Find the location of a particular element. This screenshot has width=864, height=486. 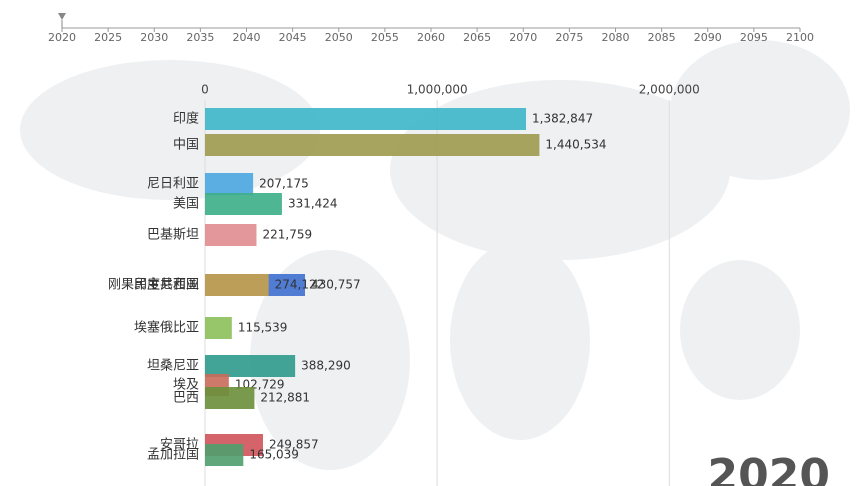

value-label: 115,539 is located at coordinates (263, 328).